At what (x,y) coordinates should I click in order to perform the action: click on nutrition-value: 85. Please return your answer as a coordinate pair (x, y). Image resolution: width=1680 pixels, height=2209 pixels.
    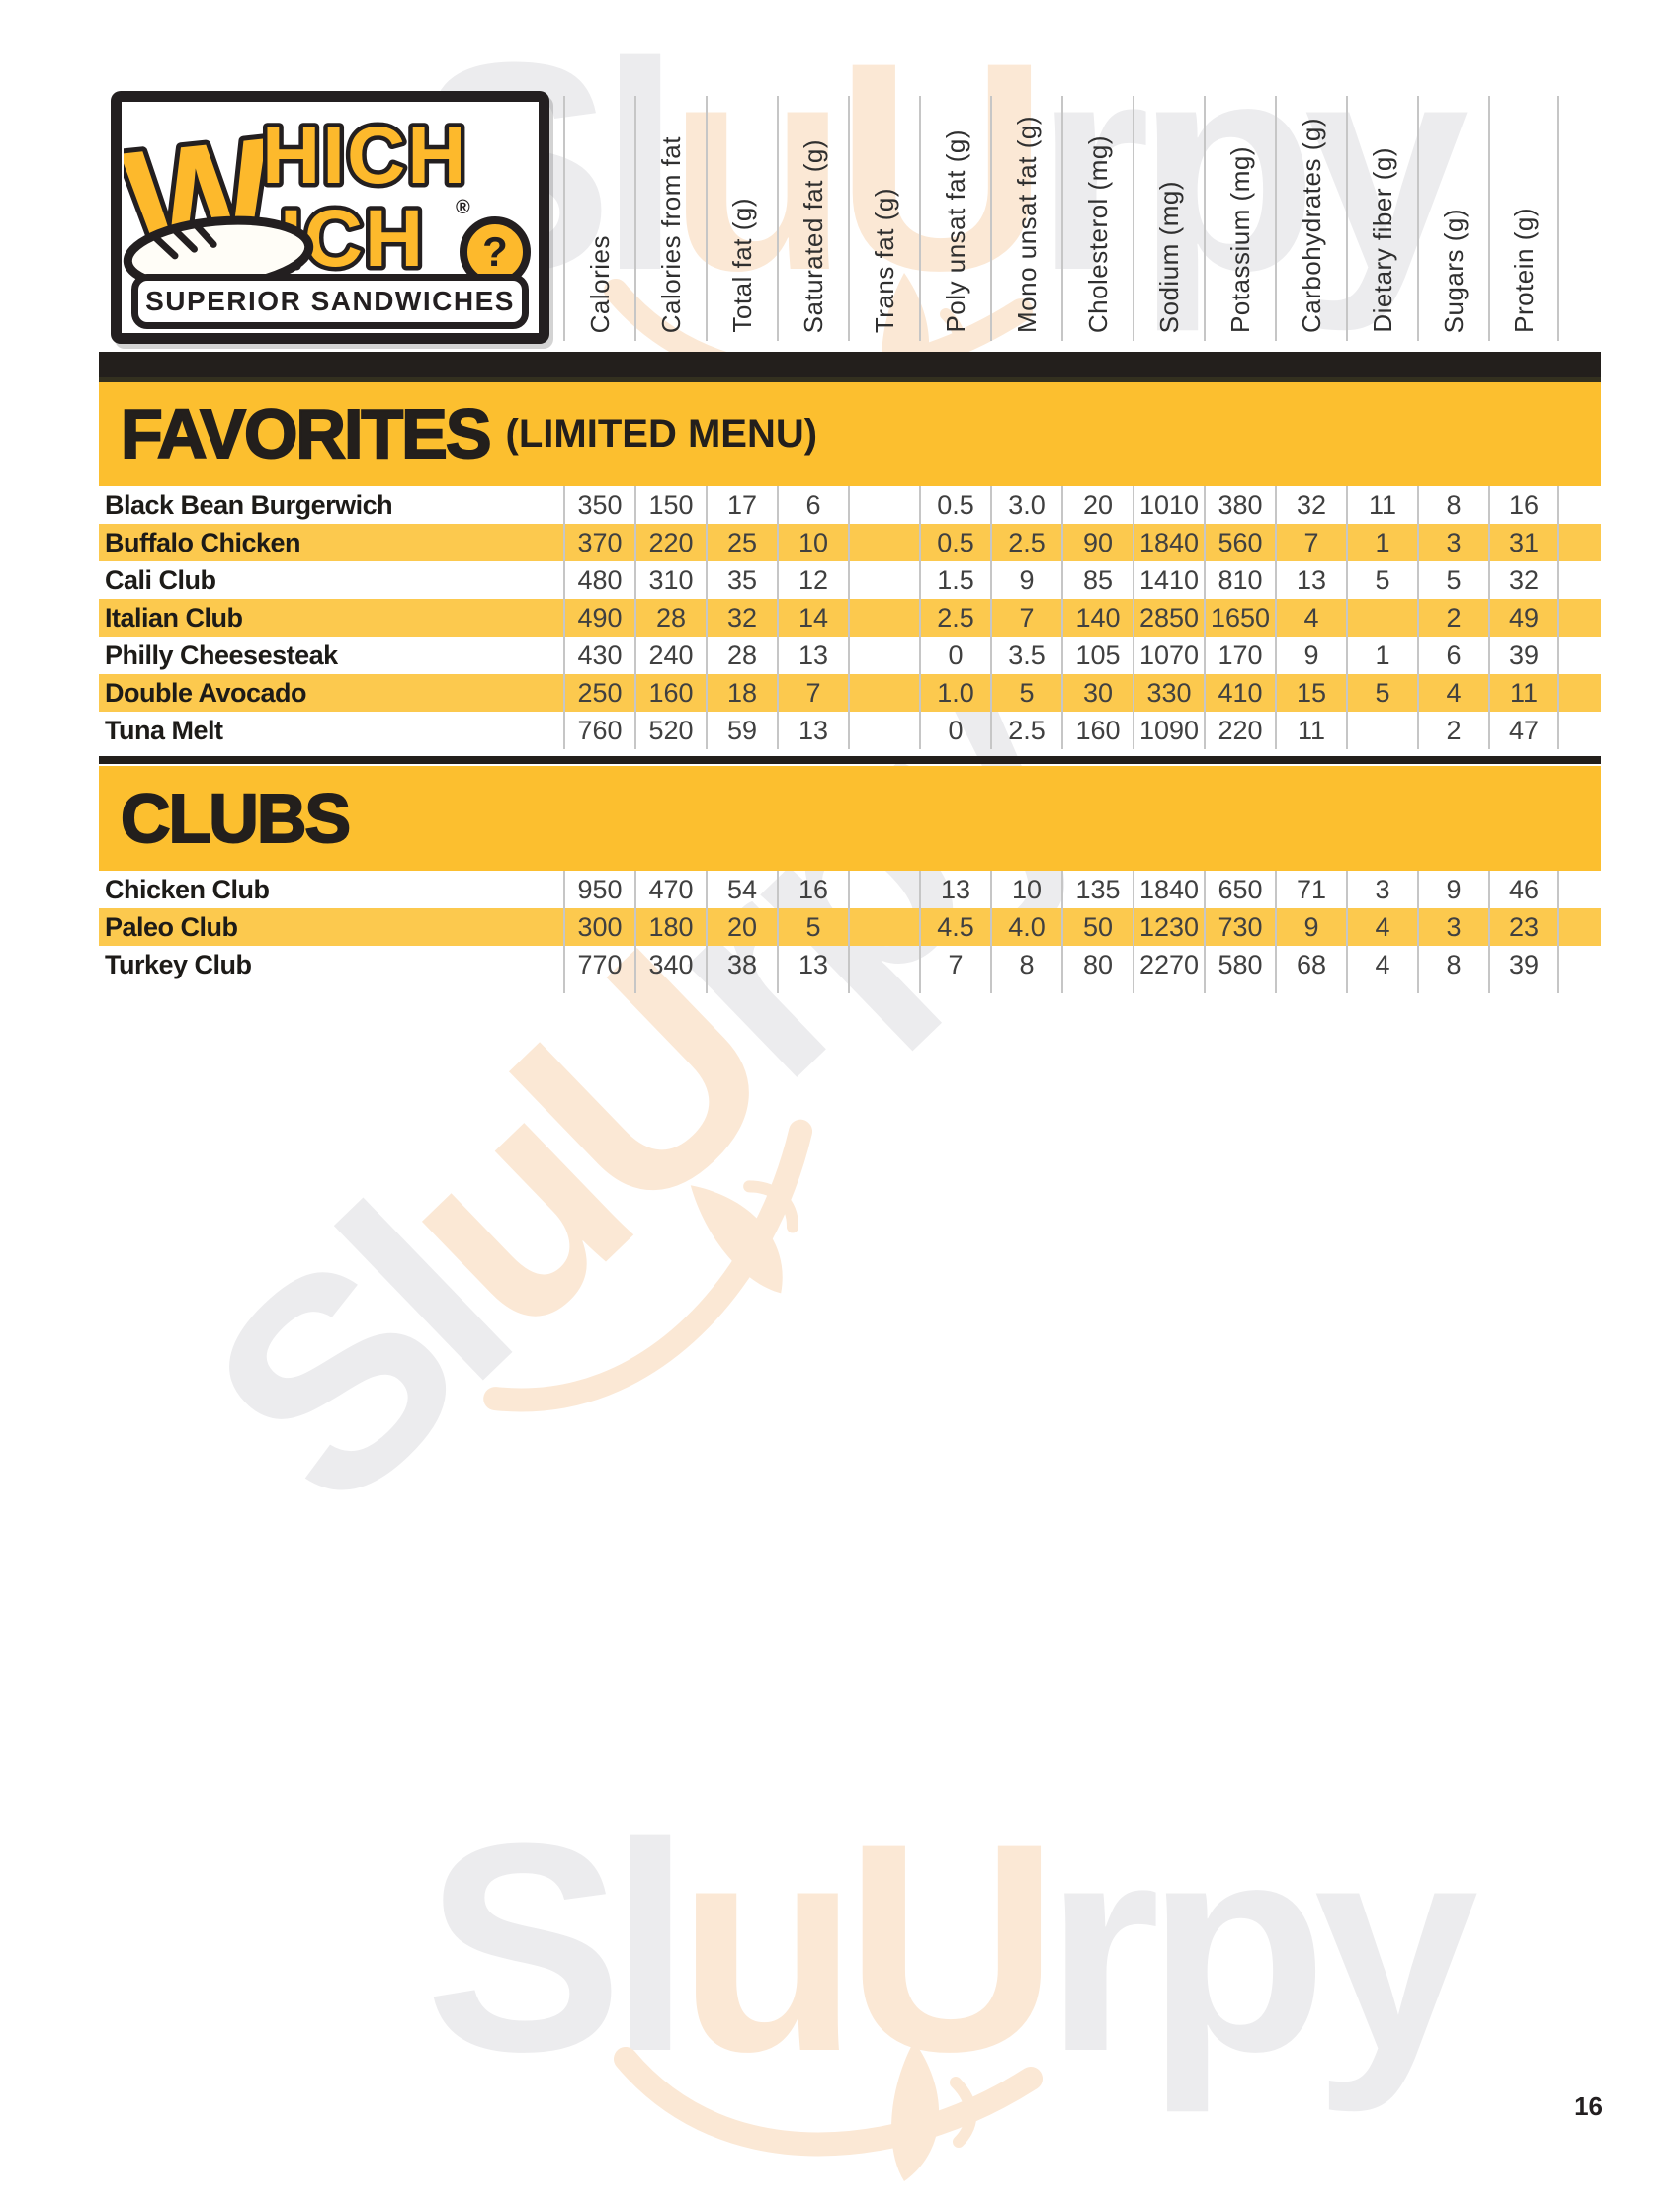
    Looking at the image, I should click on (1097, 580).